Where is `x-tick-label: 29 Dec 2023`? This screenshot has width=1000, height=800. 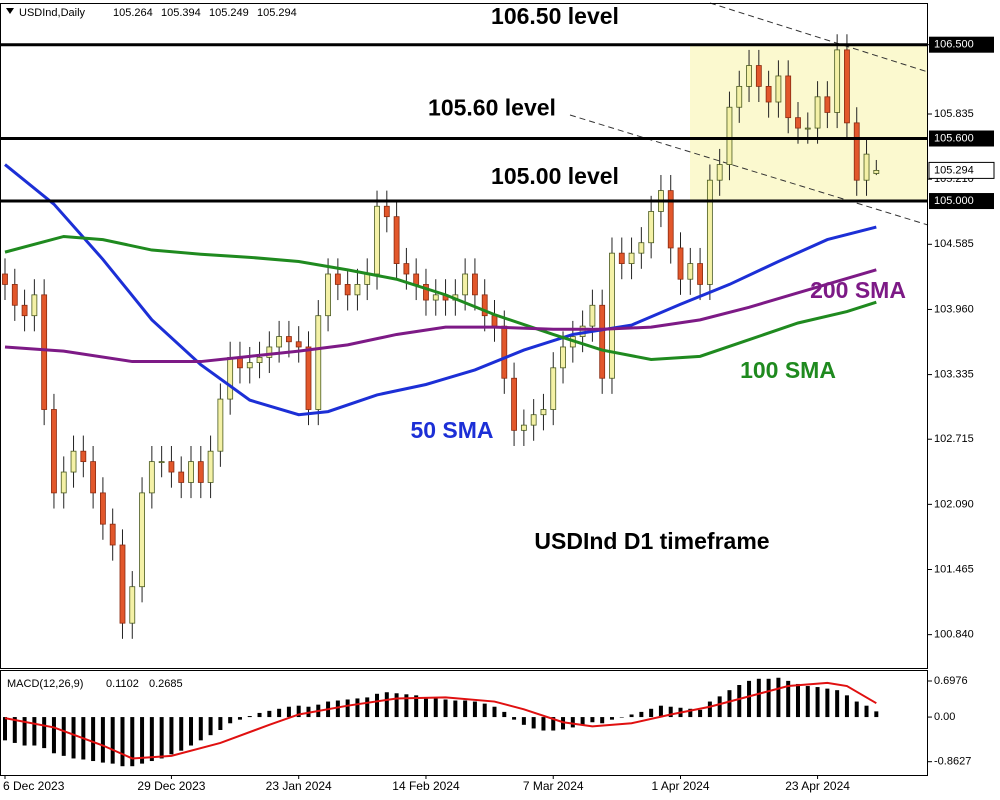 x-tick-label: 29 Dec 2023 is located at coordinates (171, 786).